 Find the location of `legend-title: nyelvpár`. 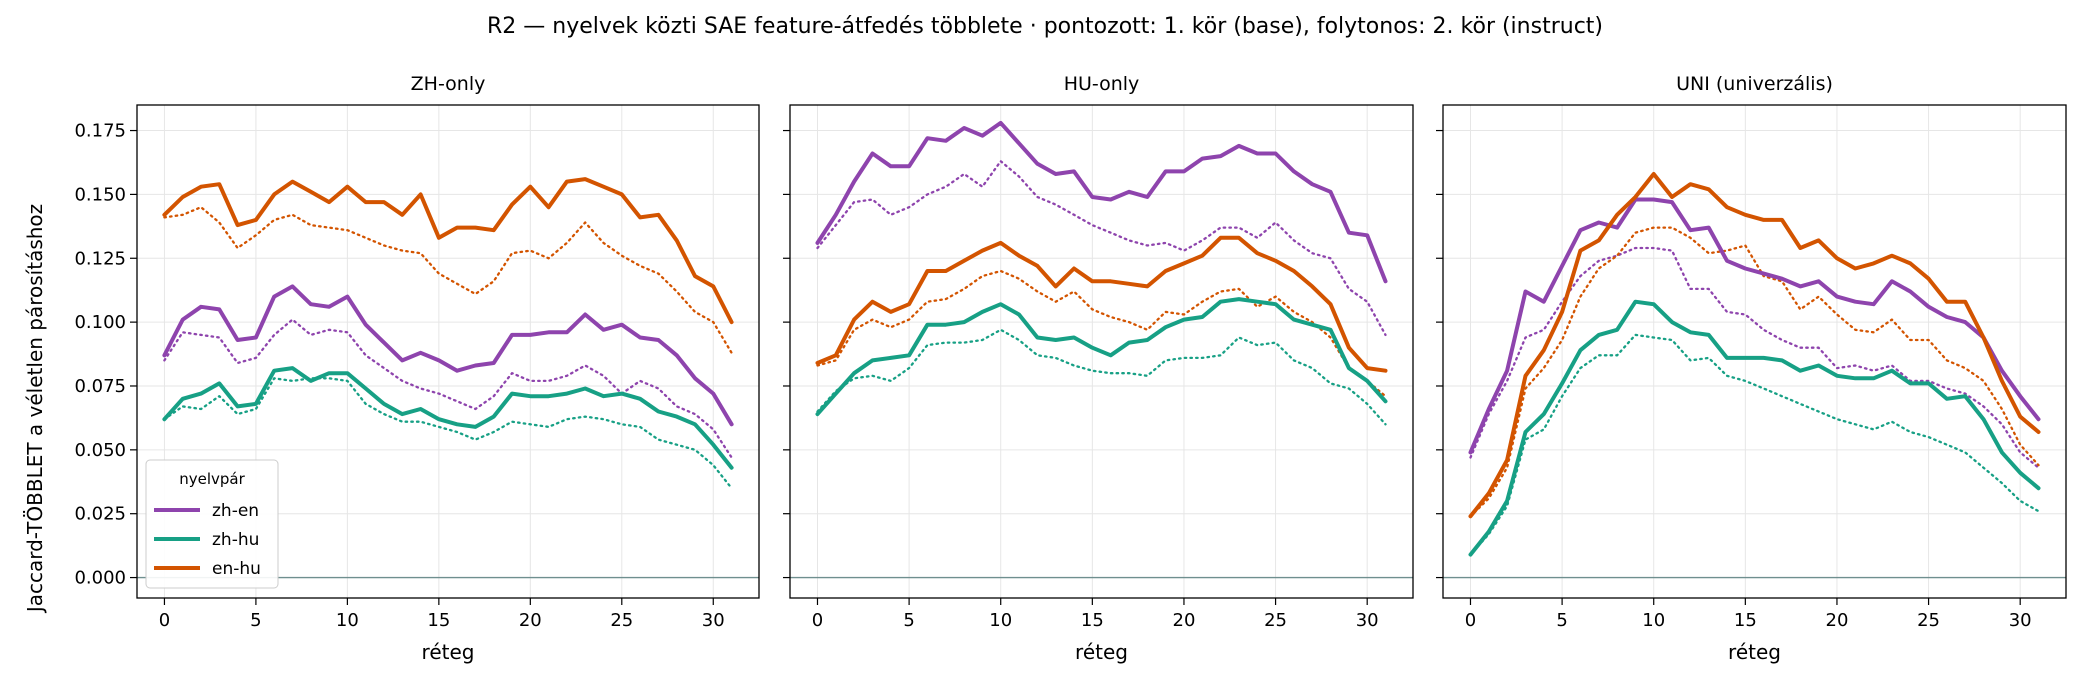

legend-title: nyelvpár is located at coordinates (212, 479).